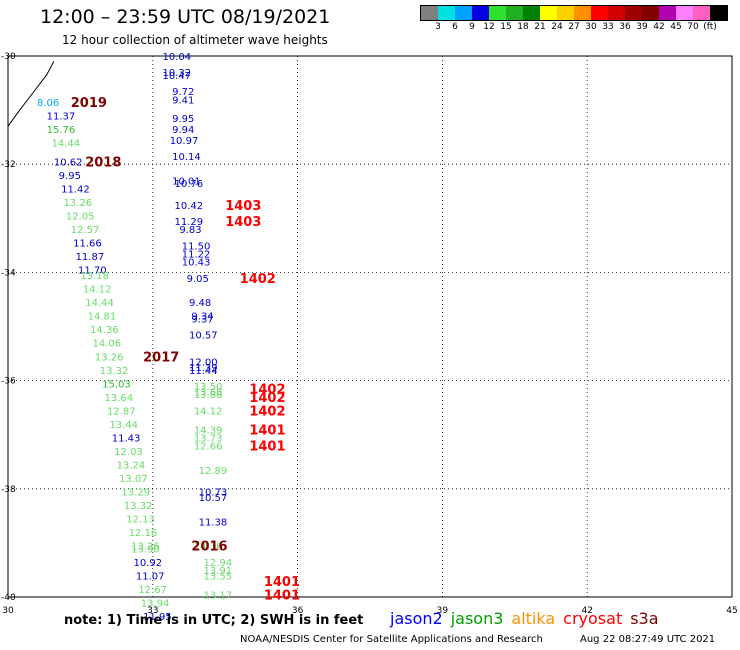 Image resolution: width=740 pixels, height=650 pixels. What do you see at coordinates (161, 357) in the screenshot?
I see `pass-time-label: 2017` at bounding box center [161, 357].